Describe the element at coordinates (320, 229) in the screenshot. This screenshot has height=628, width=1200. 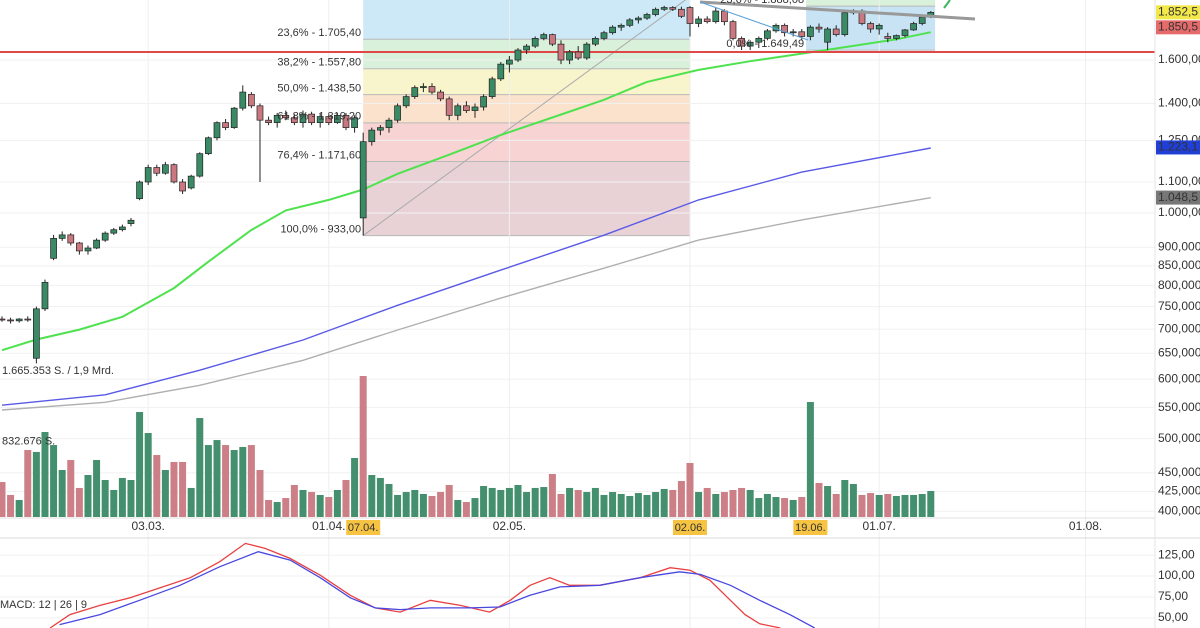
I see `fib-label: 100,0% - 933,00` at that location.